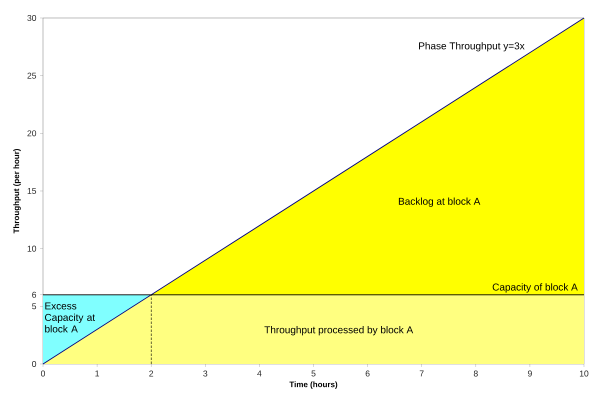 The image size is (600, 411). I want to click on y-tick-label: 30, so click(31, 17).